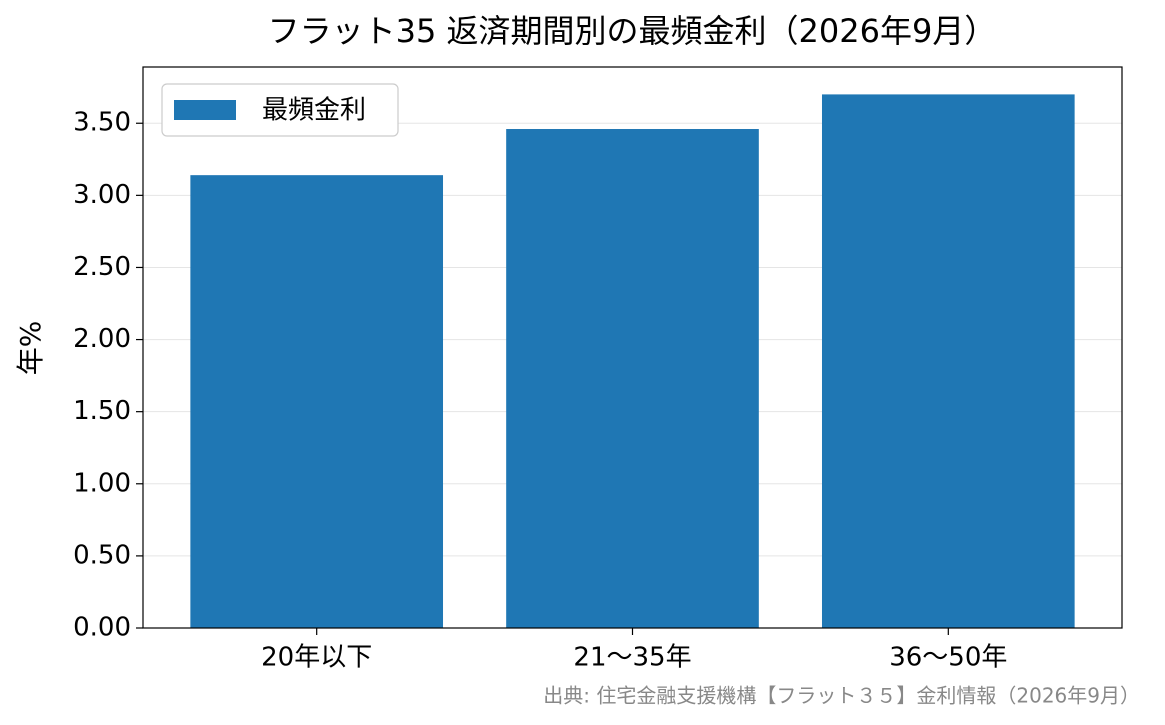 The width and height of the screenshot is (1165, 725). What do you see at coordinates (841, 696) in the screenshot?
I see `source-note: 出典: 住宅金融支援機構【フラット３５】金利情報（2026年9月）` at bounding box center [841, 696].